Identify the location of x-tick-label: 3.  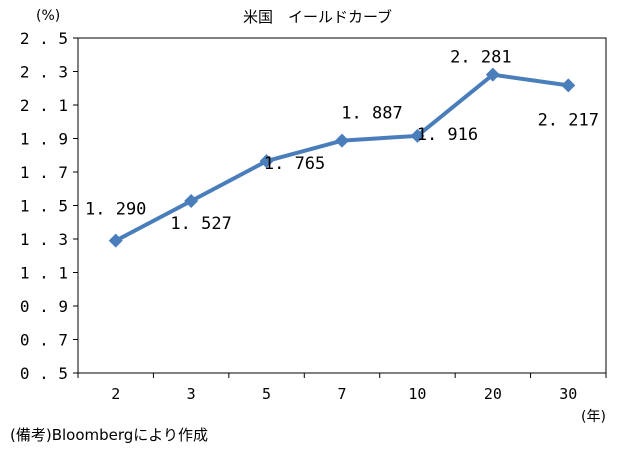
(191, 394).